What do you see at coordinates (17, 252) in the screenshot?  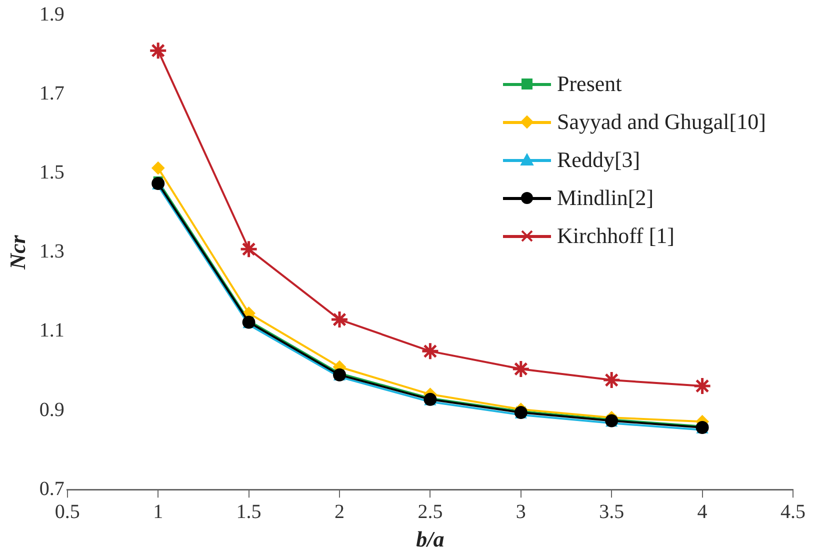 I see `y-axis-title: Ncr` at bounding box center [17, 252].